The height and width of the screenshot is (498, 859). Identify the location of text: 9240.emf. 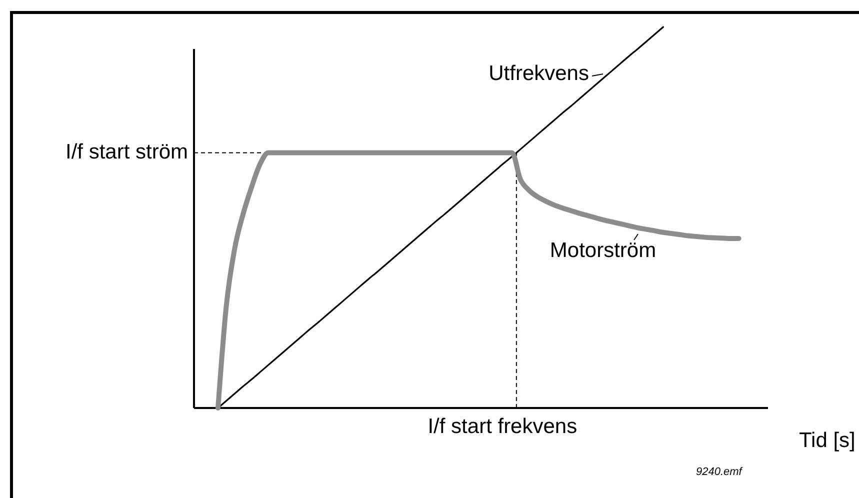
(719, 472).